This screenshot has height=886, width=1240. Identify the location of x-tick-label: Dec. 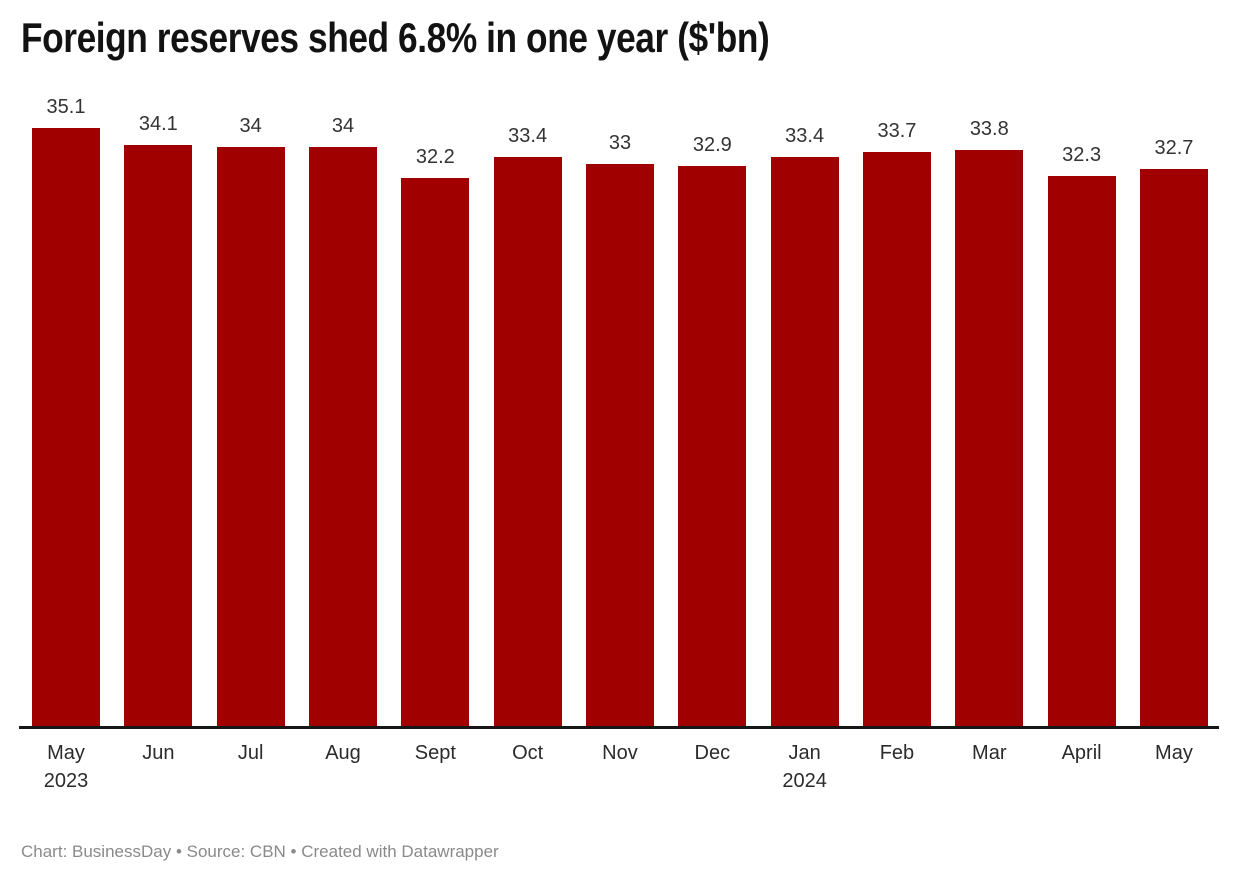
(712, 767).